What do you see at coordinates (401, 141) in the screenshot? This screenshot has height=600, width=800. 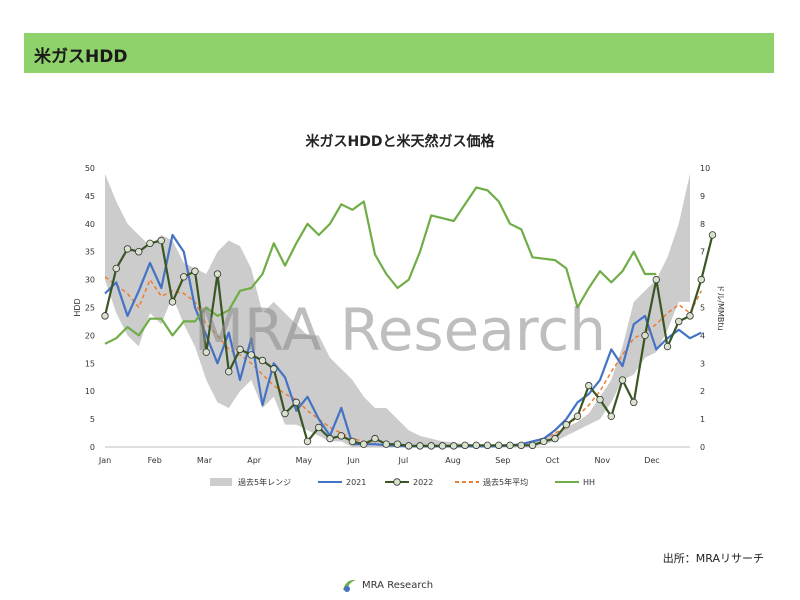 I see `chart-title: 米ガスHDDと米天然ガス価格` at bounding box center [401, 141].